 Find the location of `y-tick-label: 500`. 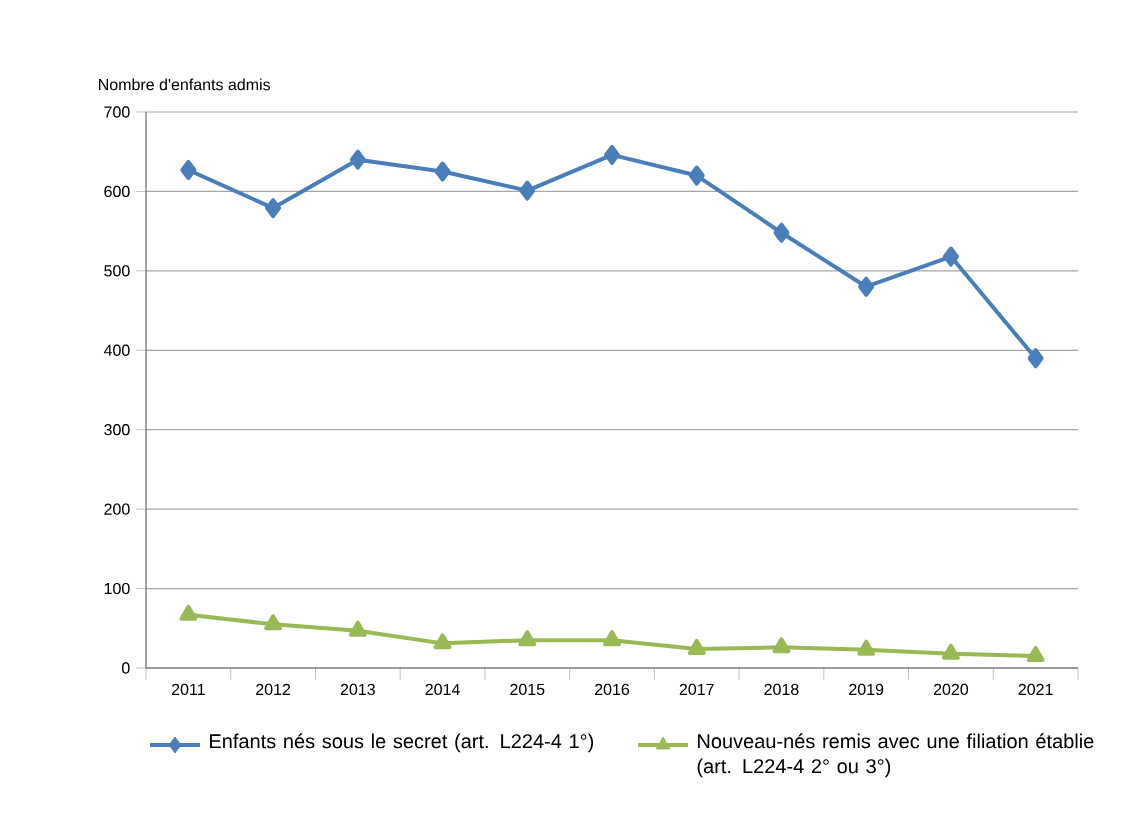

y-tick-label: 500 is located at coordinates (117, 271).